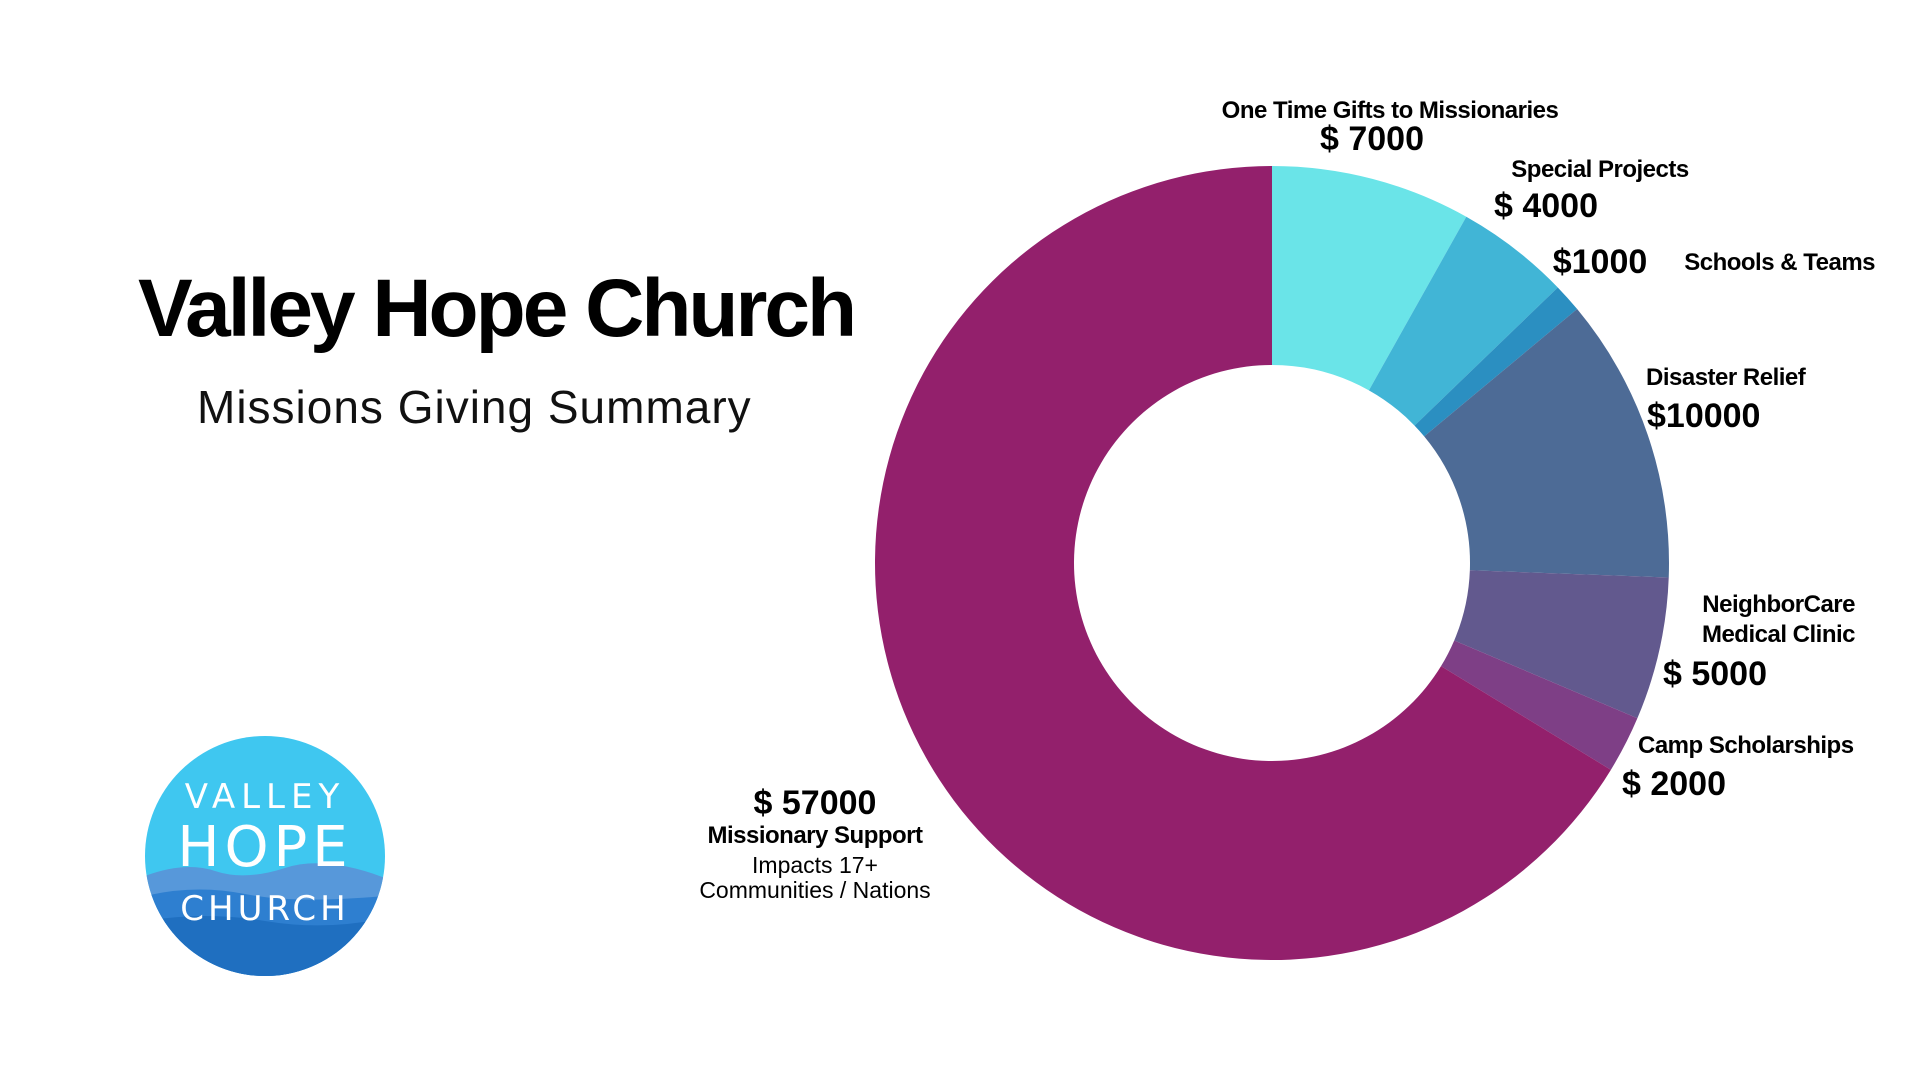  Describe the element at coordinates (1600, 169) in the screenshot. I see `label-name-special-projects: Special Projects` at that location.